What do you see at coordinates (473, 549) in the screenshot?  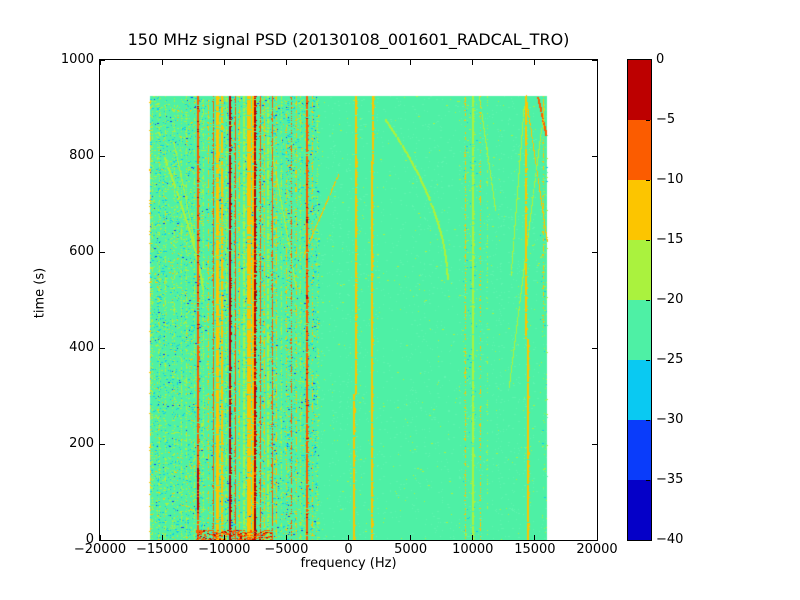 I see `x-tick-label: 10000` at bounding box center [473, 549].